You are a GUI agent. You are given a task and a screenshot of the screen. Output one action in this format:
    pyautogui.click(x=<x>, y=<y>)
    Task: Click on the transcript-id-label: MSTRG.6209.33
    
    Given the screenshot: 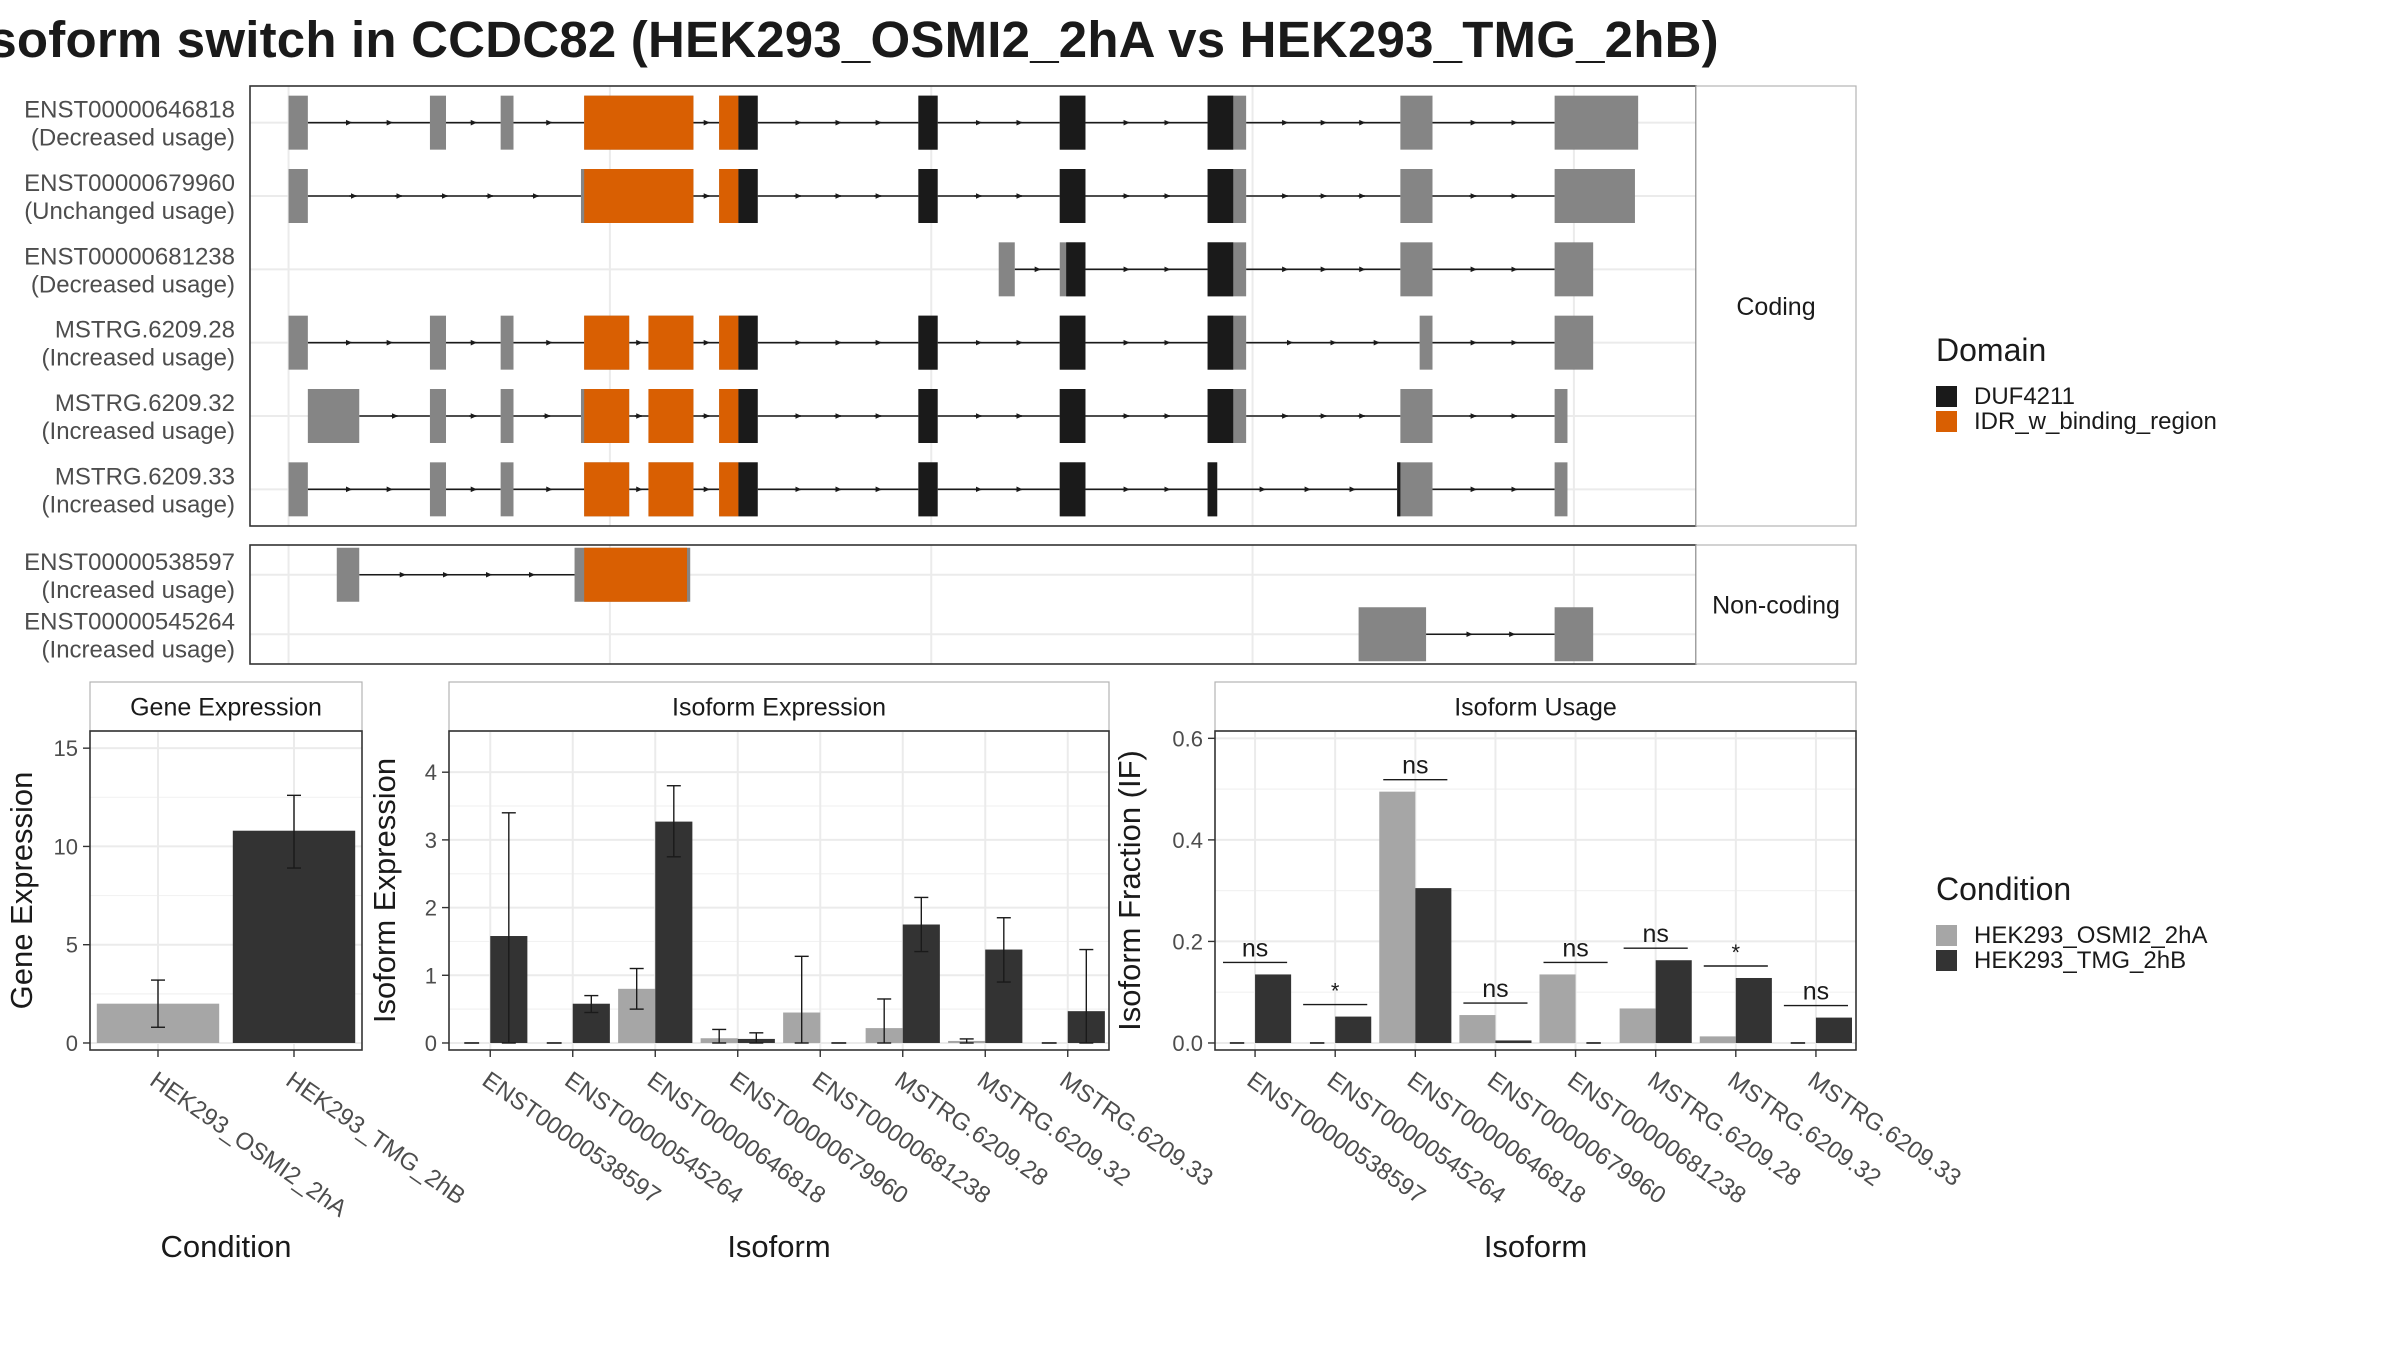 What is the action you would take?
    pyautogui.click(x=145, y=476)
    